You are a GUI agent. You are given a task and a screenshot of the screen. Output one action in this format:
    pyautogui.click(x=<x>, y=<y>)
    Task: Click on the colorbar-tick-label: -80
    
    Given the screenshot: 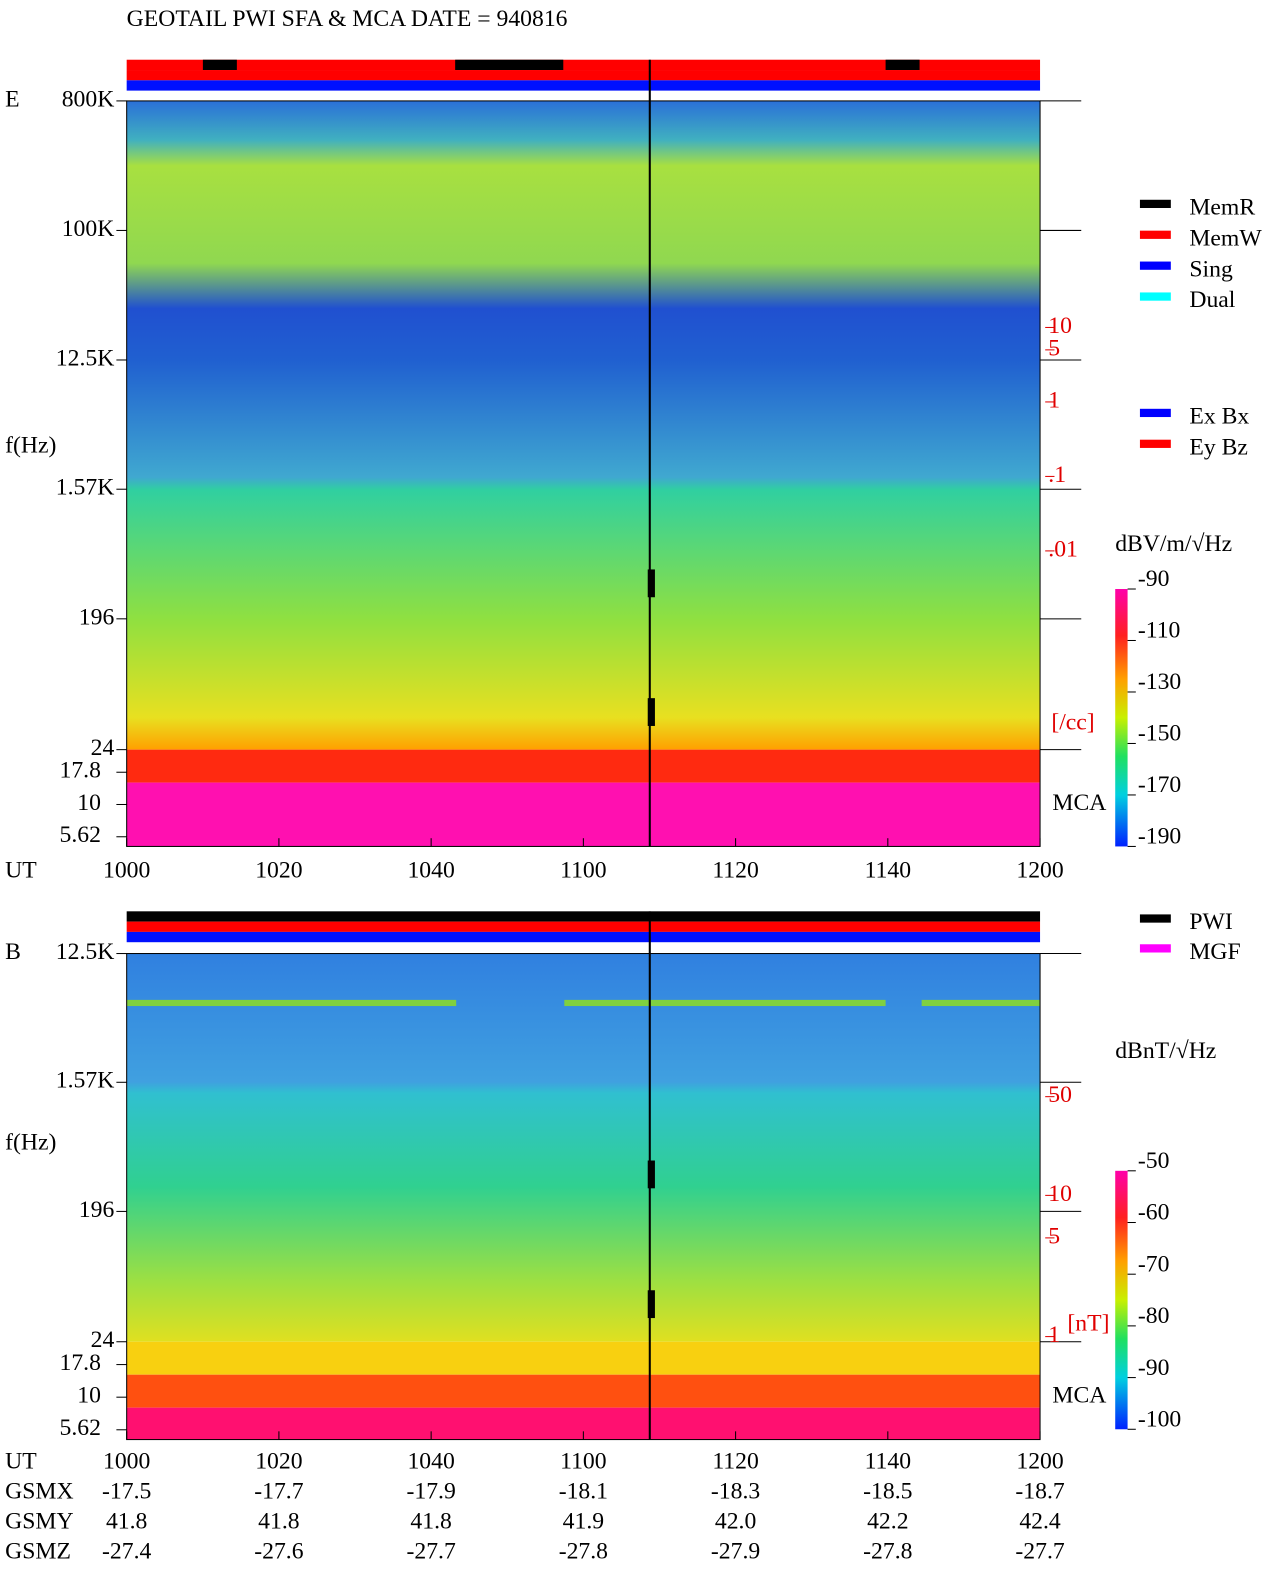 What is the action you would take?
    pyautogui.click(x=1154, y=1316)
    